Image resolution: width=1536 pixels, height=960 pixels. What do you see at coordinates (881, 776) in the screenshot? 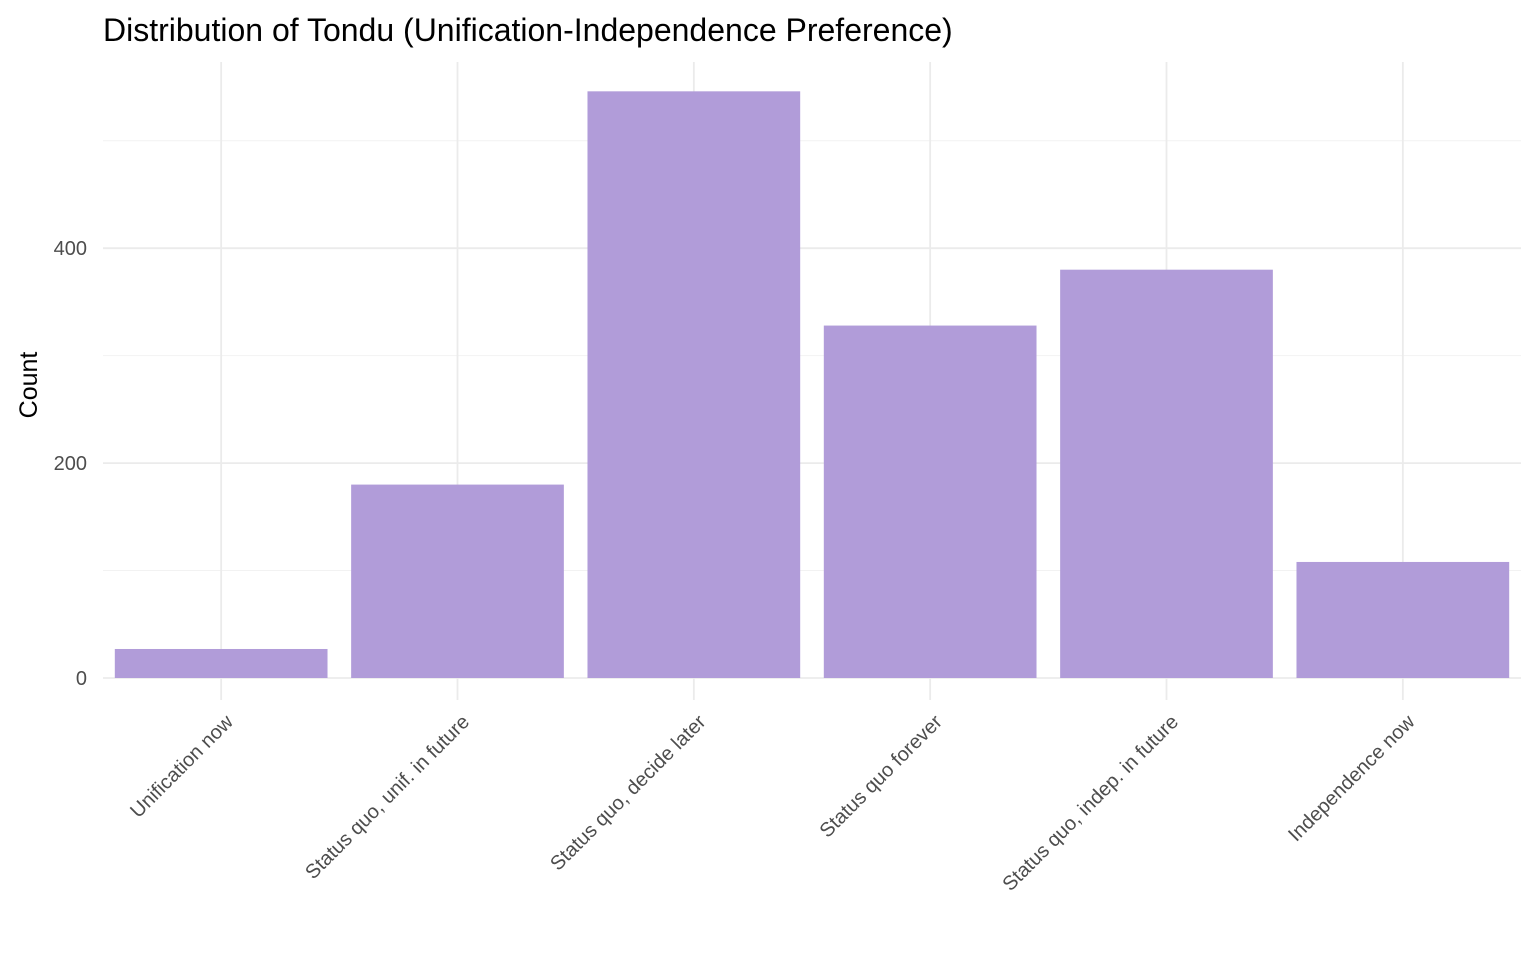
I see `x-tick-label: Status quo forever` at bounding box center [881, 776].